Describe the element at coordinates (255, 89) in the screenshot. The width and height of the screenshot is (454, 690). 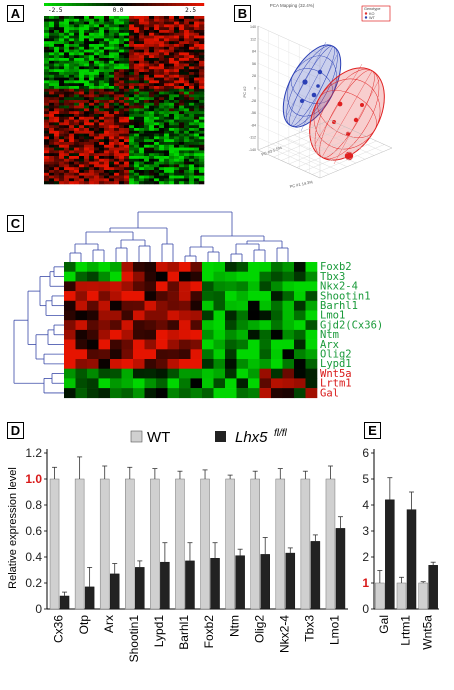
I see `pca-y-tick-label: 0` at that location.